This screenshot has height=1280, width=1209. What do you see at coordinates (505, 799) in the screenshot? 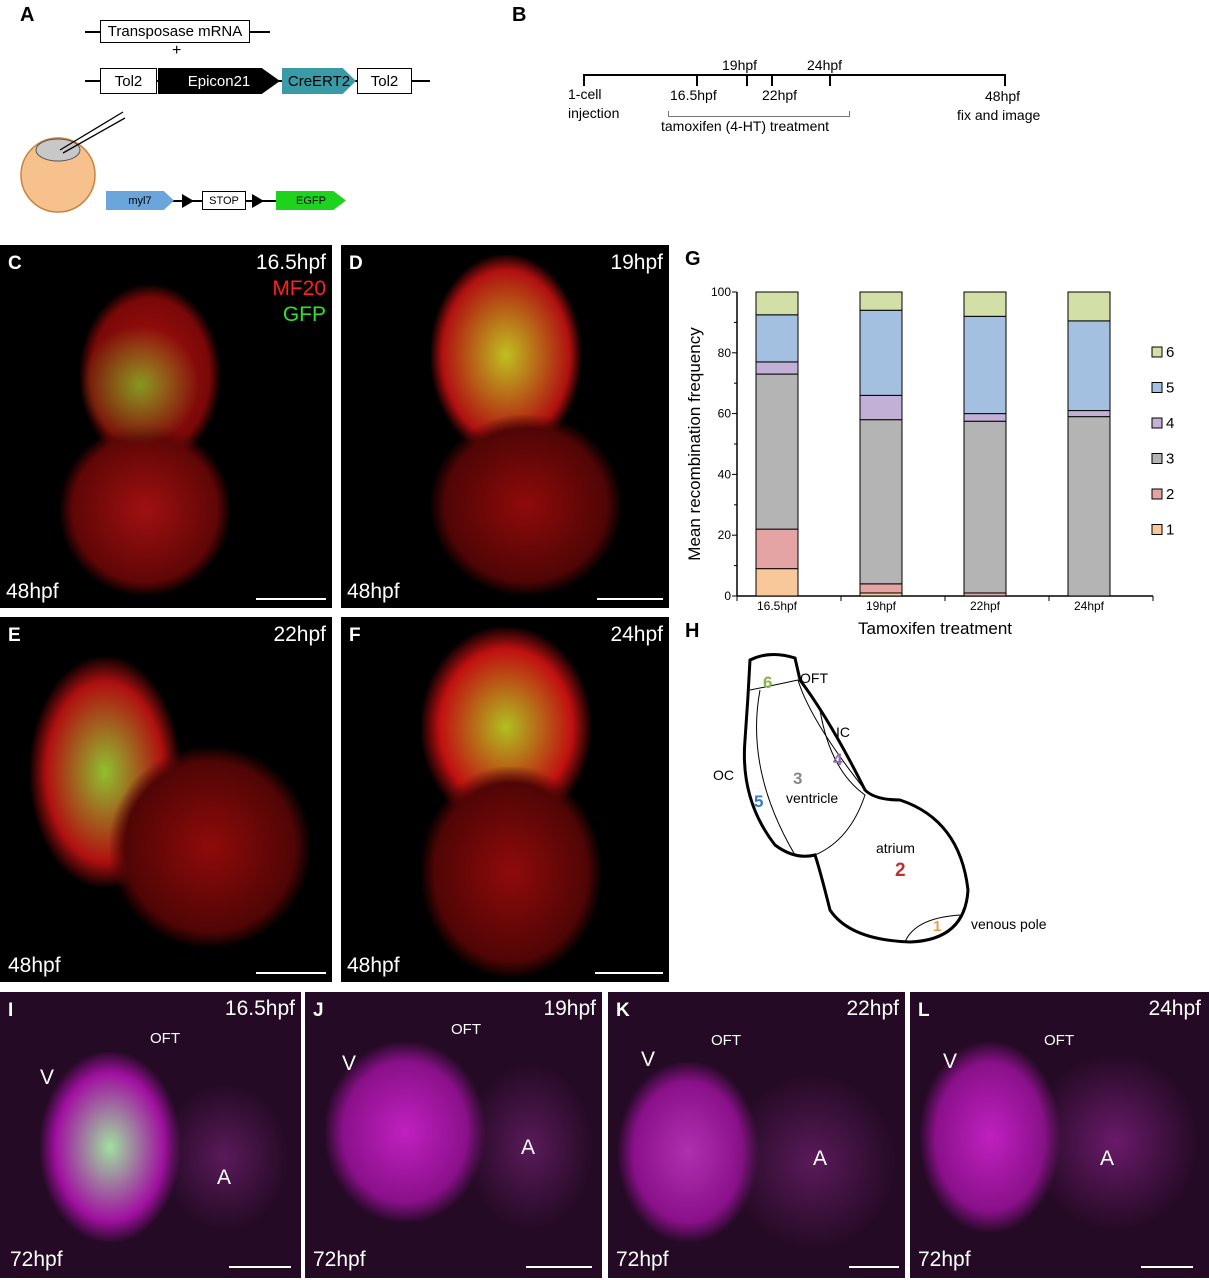
I see `micrograph-f: F 24hpf 48hpf` at bounding box center [505, 799].